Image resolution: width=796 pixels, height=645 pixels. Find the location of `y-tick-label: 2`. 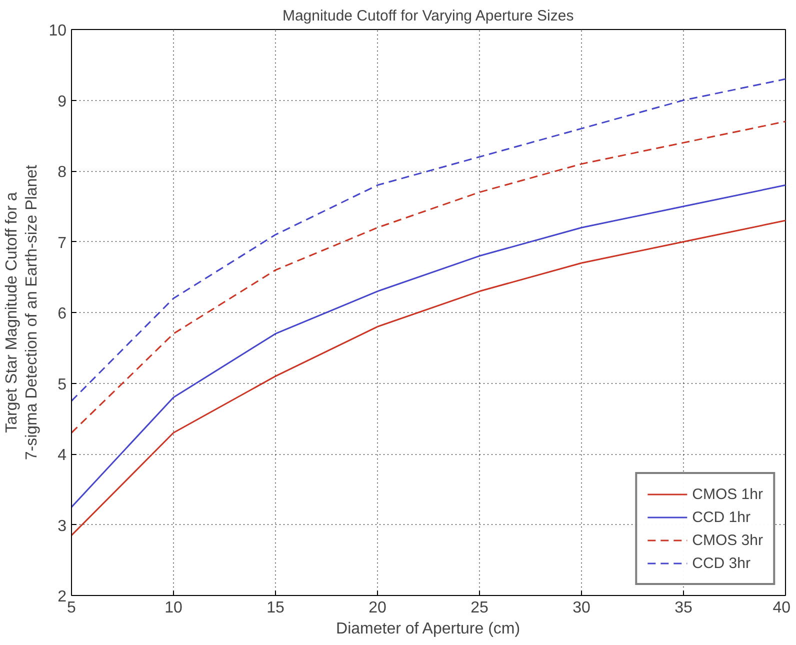

y-tick-label: 2 is located at coordinates (62, 597).